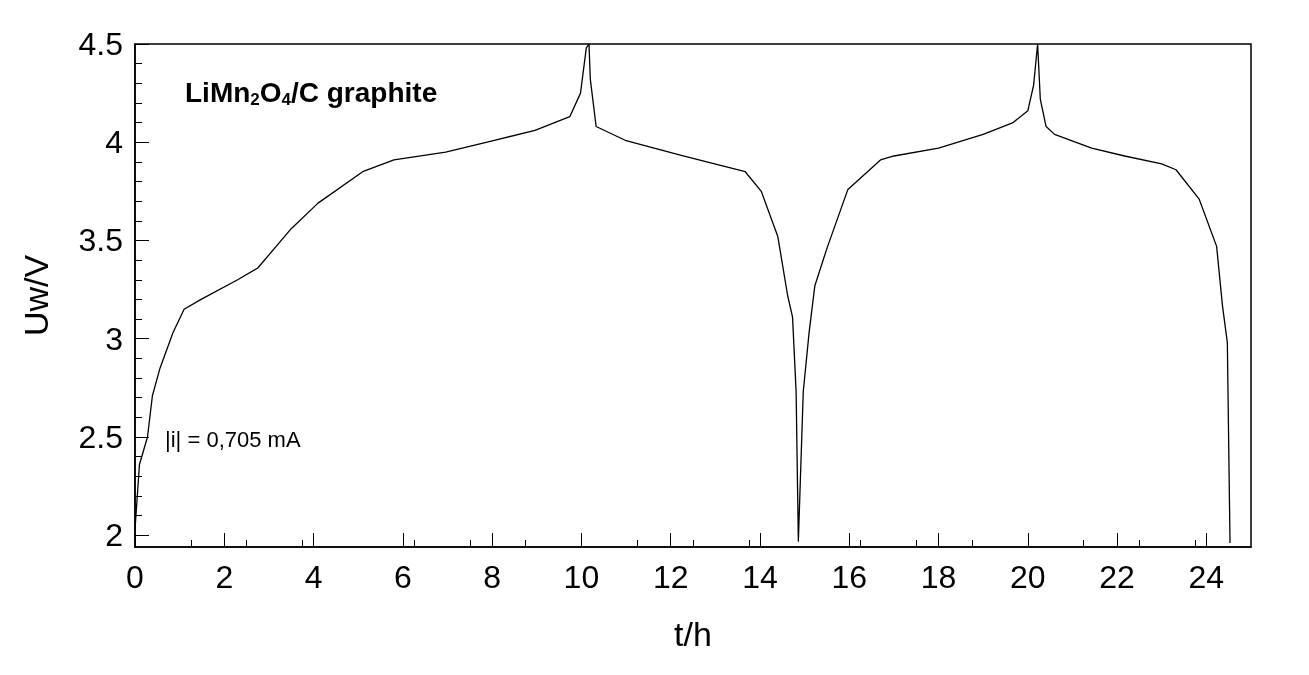 The image size is (1309, 675). What do you see at coordinates (1117, 577) in the screenshot?
I see `x-tick-label: 22` at bounding box center [1117, 577].